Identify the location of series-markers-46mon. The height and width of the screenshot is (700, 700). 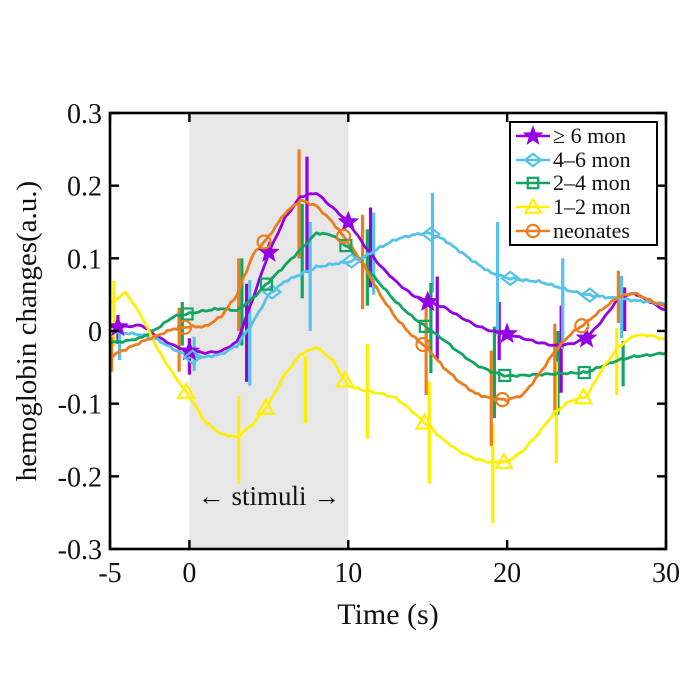
(391, 296).